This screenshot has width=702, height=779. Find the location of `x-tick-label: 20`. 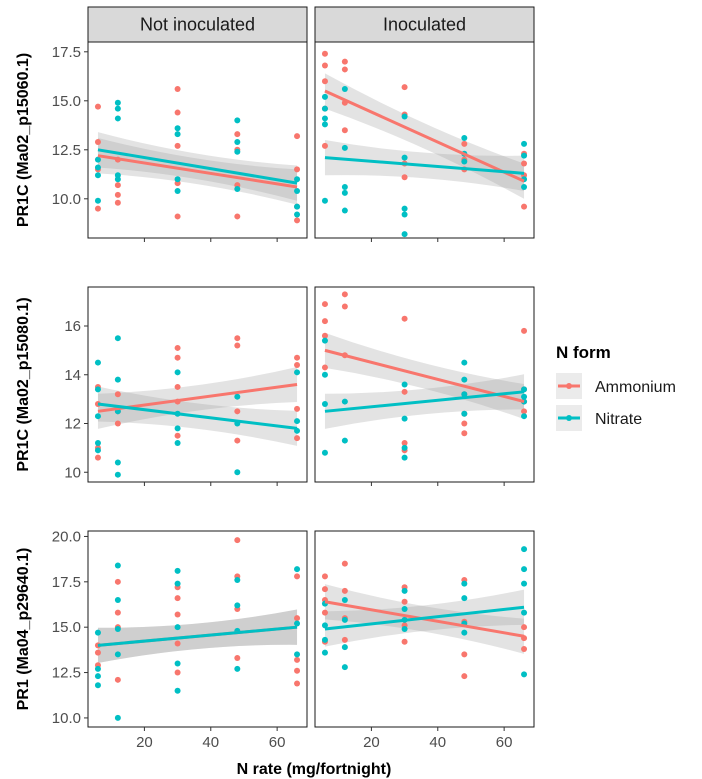

x-tick-label: 20 is located at coordinates (371, 742).